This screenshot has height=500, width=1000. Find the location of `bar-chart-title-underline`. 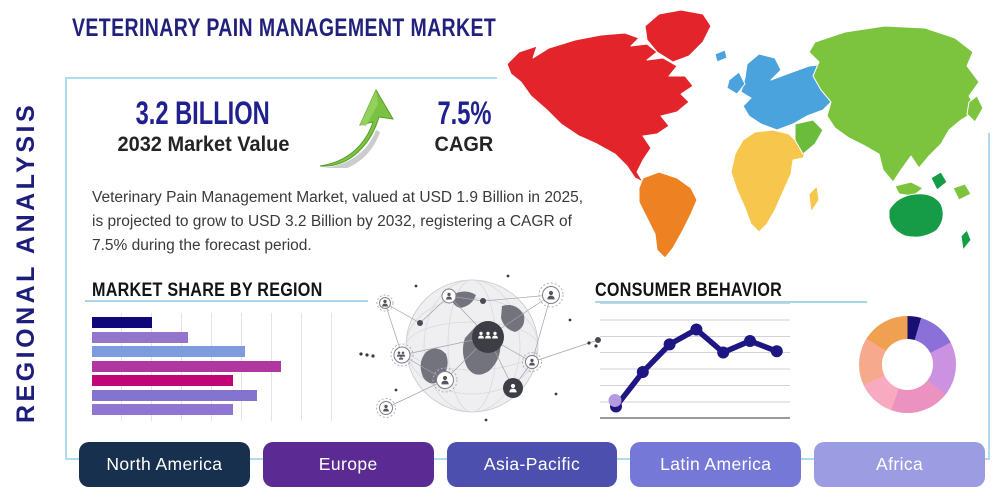

bar-chart-title-underline is located at coordinates (226, 301).